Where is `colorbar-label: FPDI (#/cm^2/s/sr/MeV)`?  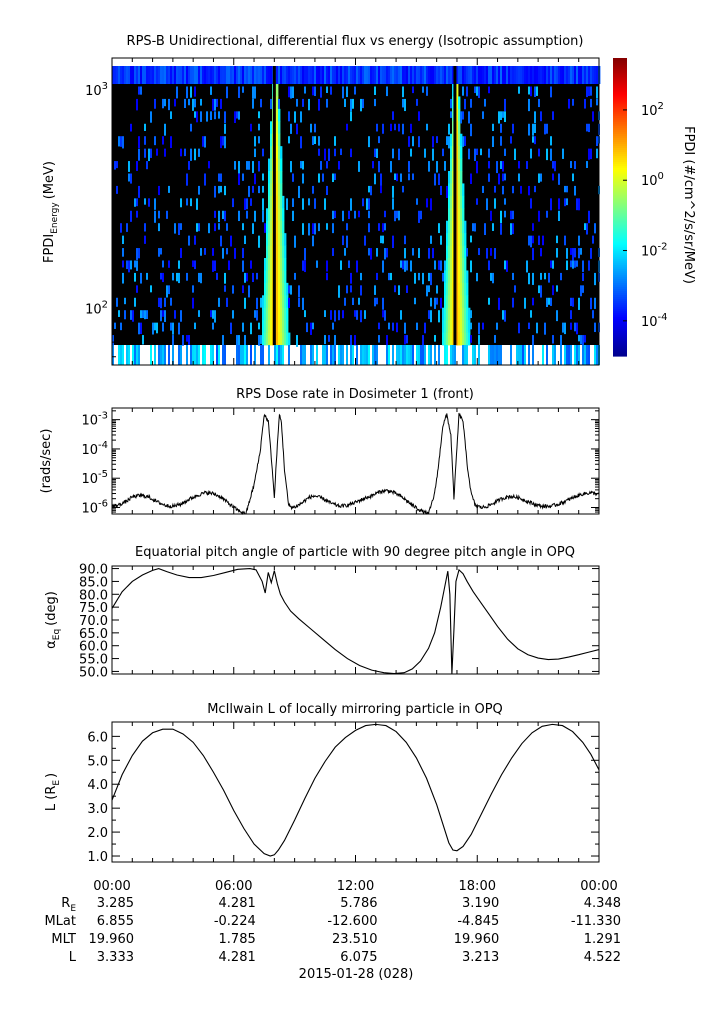 colorbar-label: FPDI (#/cm^2/s/sr/MeV) is located at coordinates (688, 205).